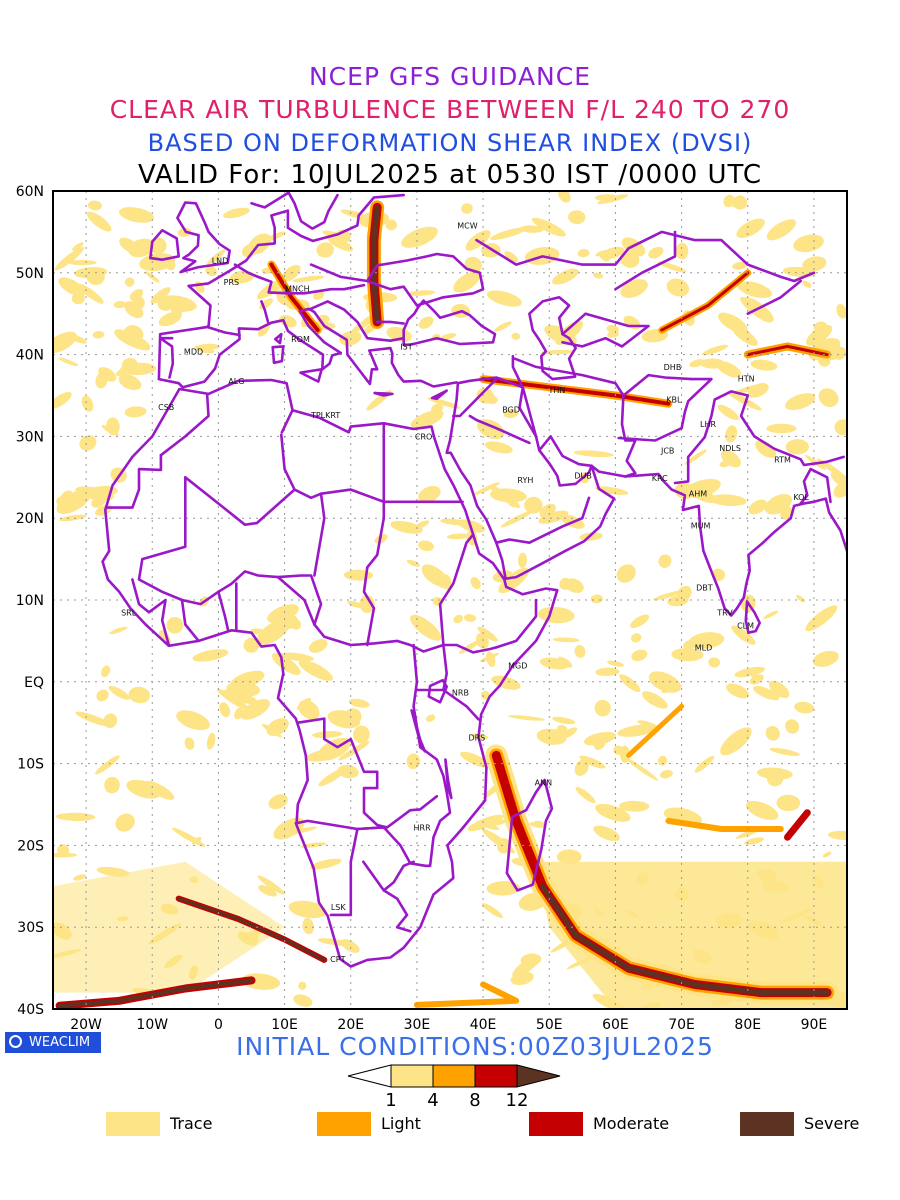 This screenshot has height=1200, width=900. What do you see at coordinates (311, 375) in the screenshot?
I see `sicily` at bounding box center [311, 375].